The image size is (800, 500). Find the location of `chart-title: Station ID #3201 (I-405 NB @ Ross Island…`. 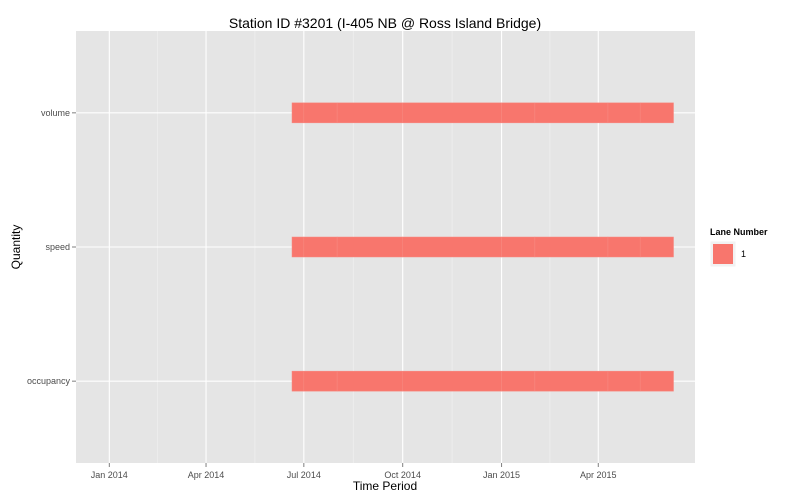

chart-title: Station ID #3201 (I-405 NB @ Ross Island… is located at coordinates (385, 23).